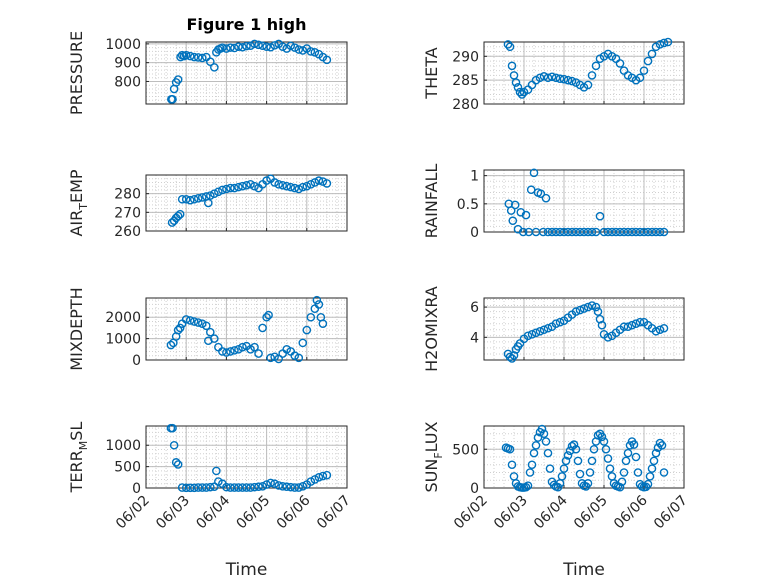  What do you see at coordinates (136, 361) in the screenshot?
I see `y-tick-label: 0` at bounding box center [136, 361].